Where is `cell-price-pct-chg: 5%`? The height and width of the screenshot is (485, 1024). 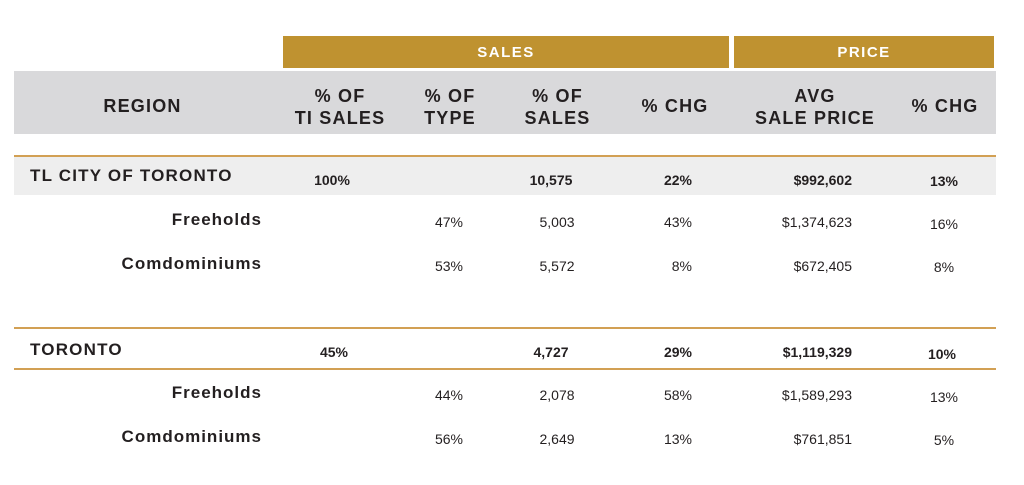 cell-price-pct-chg: 5% is located at coordinates (944, 440).